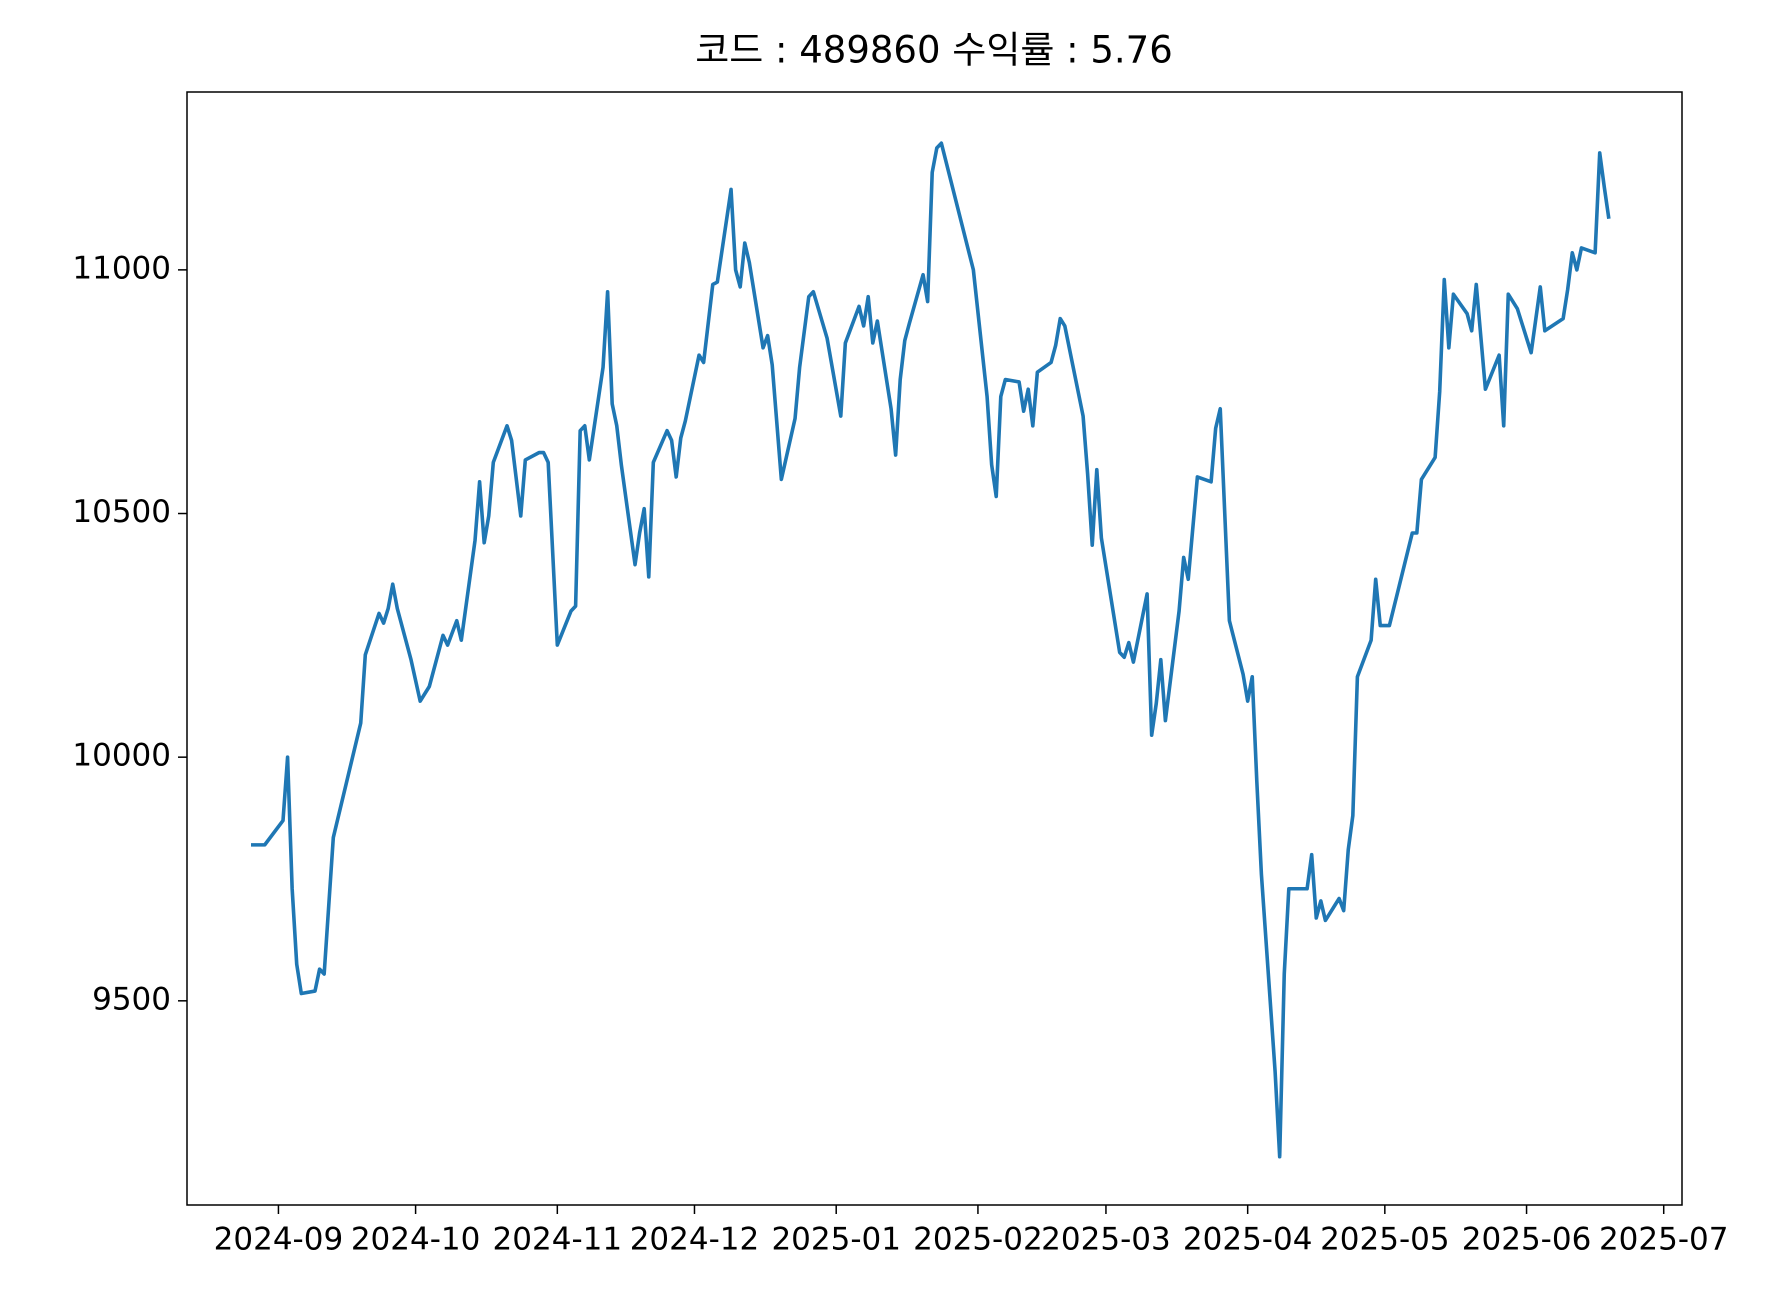 The image size is (1769, 1300). Describe the element at coordinates (695, 1240) in the screenshot. I see `x-tick-label: 2024-12` at that location.